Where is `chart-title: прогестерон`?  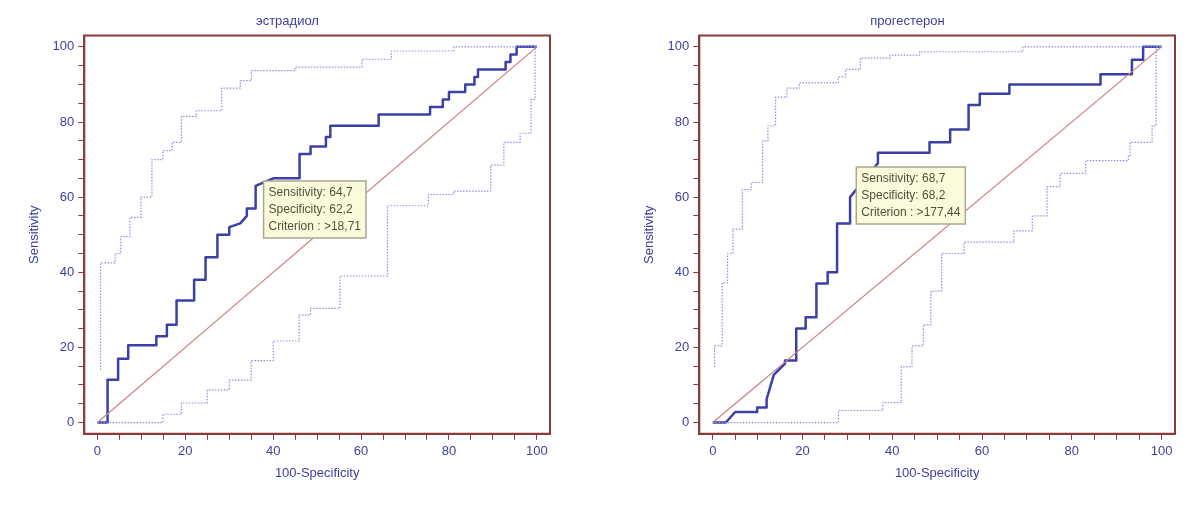 chart-title: прогестерон is located at coordinates (907, 21).